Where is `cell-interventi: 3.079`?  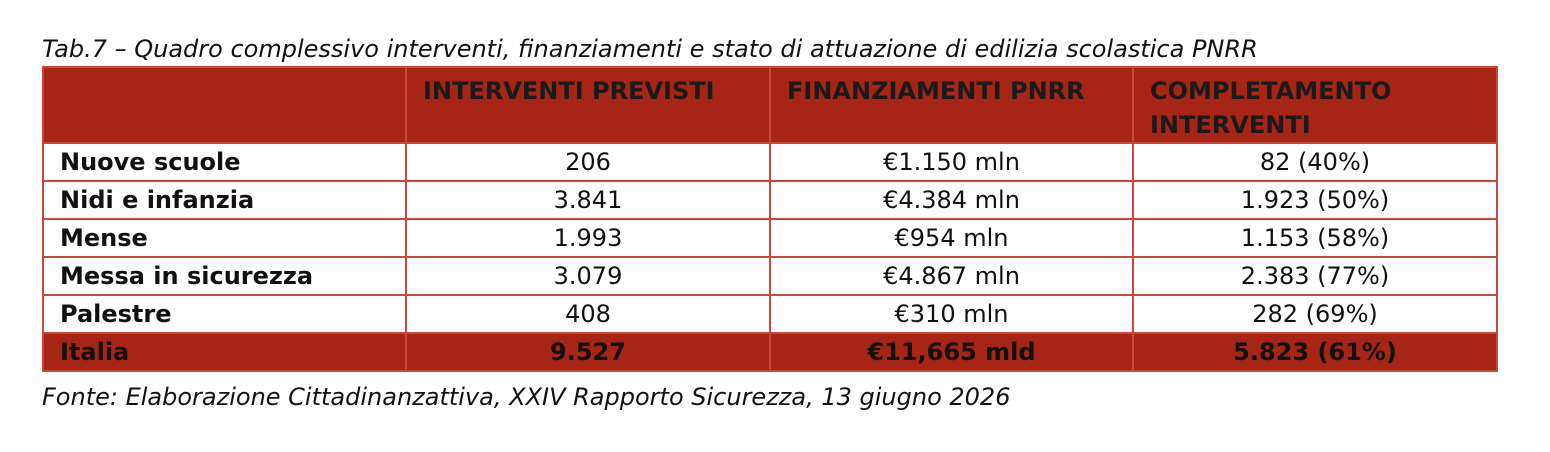
cell-interventi: 3.079 is located at coordinates (588, 276).